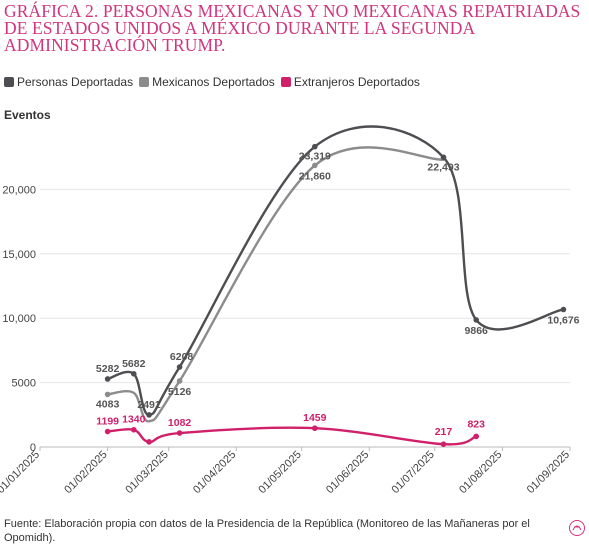 Image resolution: width=589 pixels, height=551 pixels. Describe the element at coordinates (356, 82) in the screenshot. I see `legend-label-extranjeros: Extranjeros Deportados` at that location.